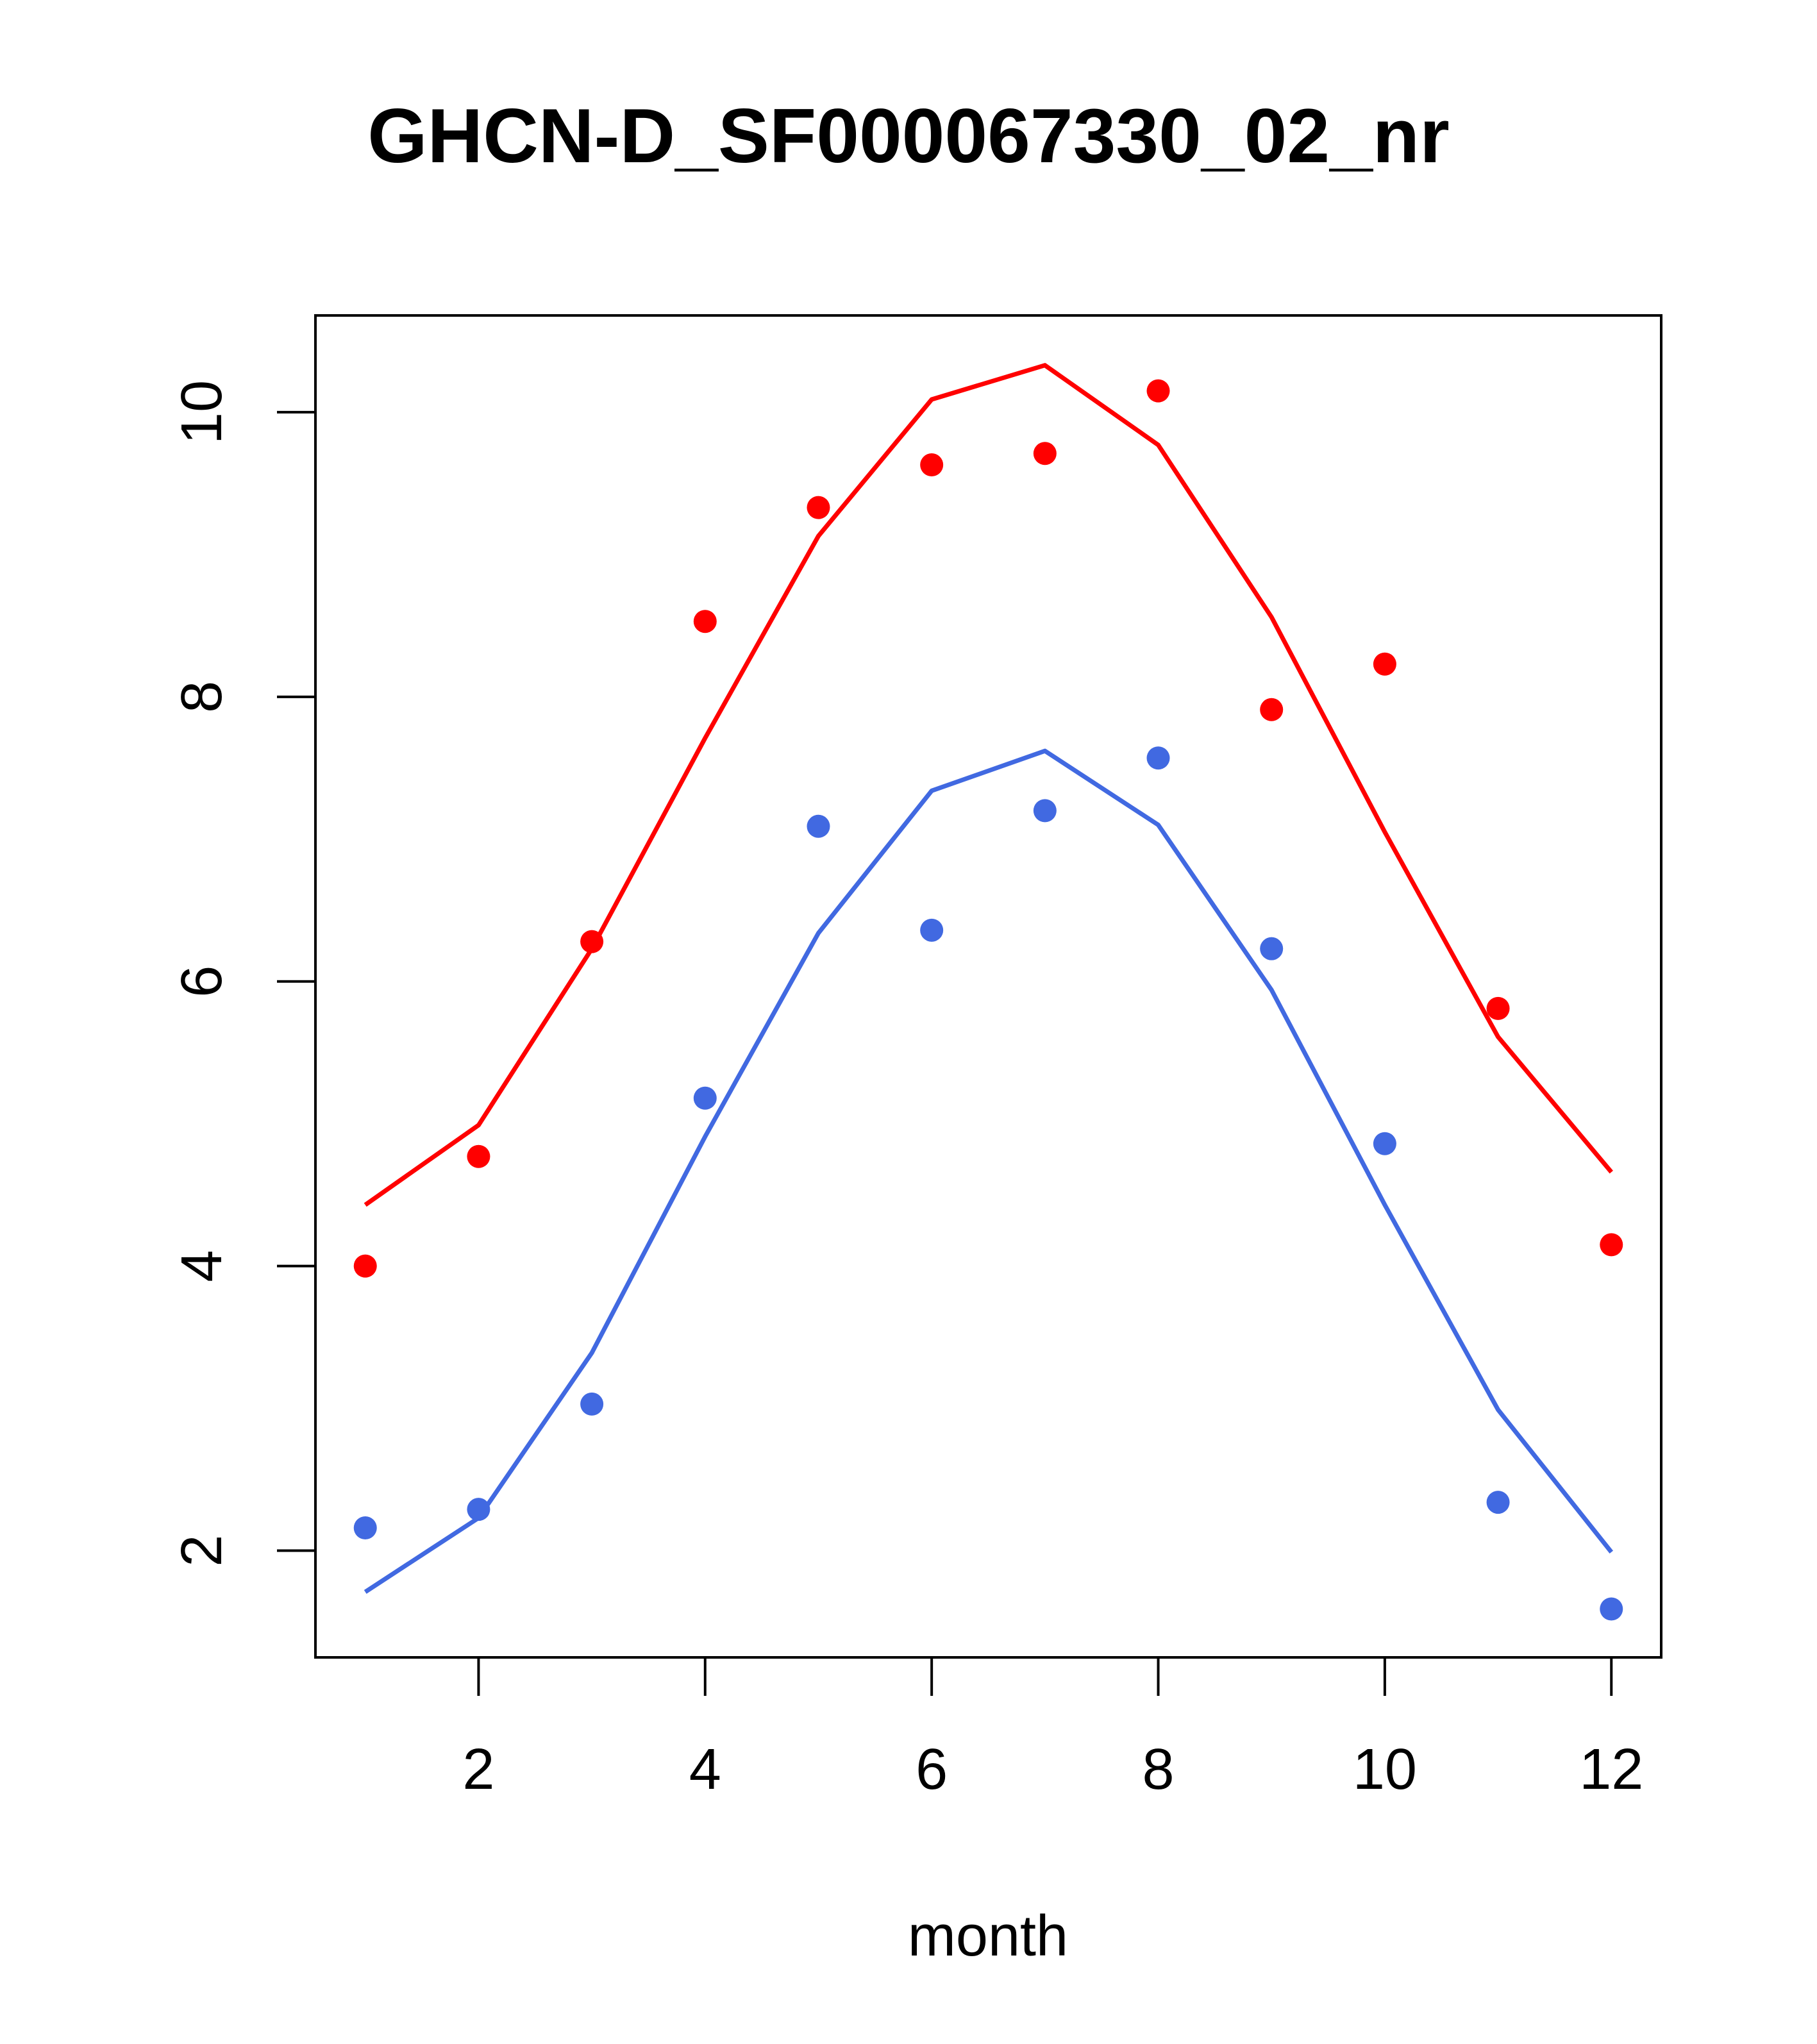  Describe the element at coordinates (202, 412) in the screenshot. I see `y-tick-label: 10` at that location.